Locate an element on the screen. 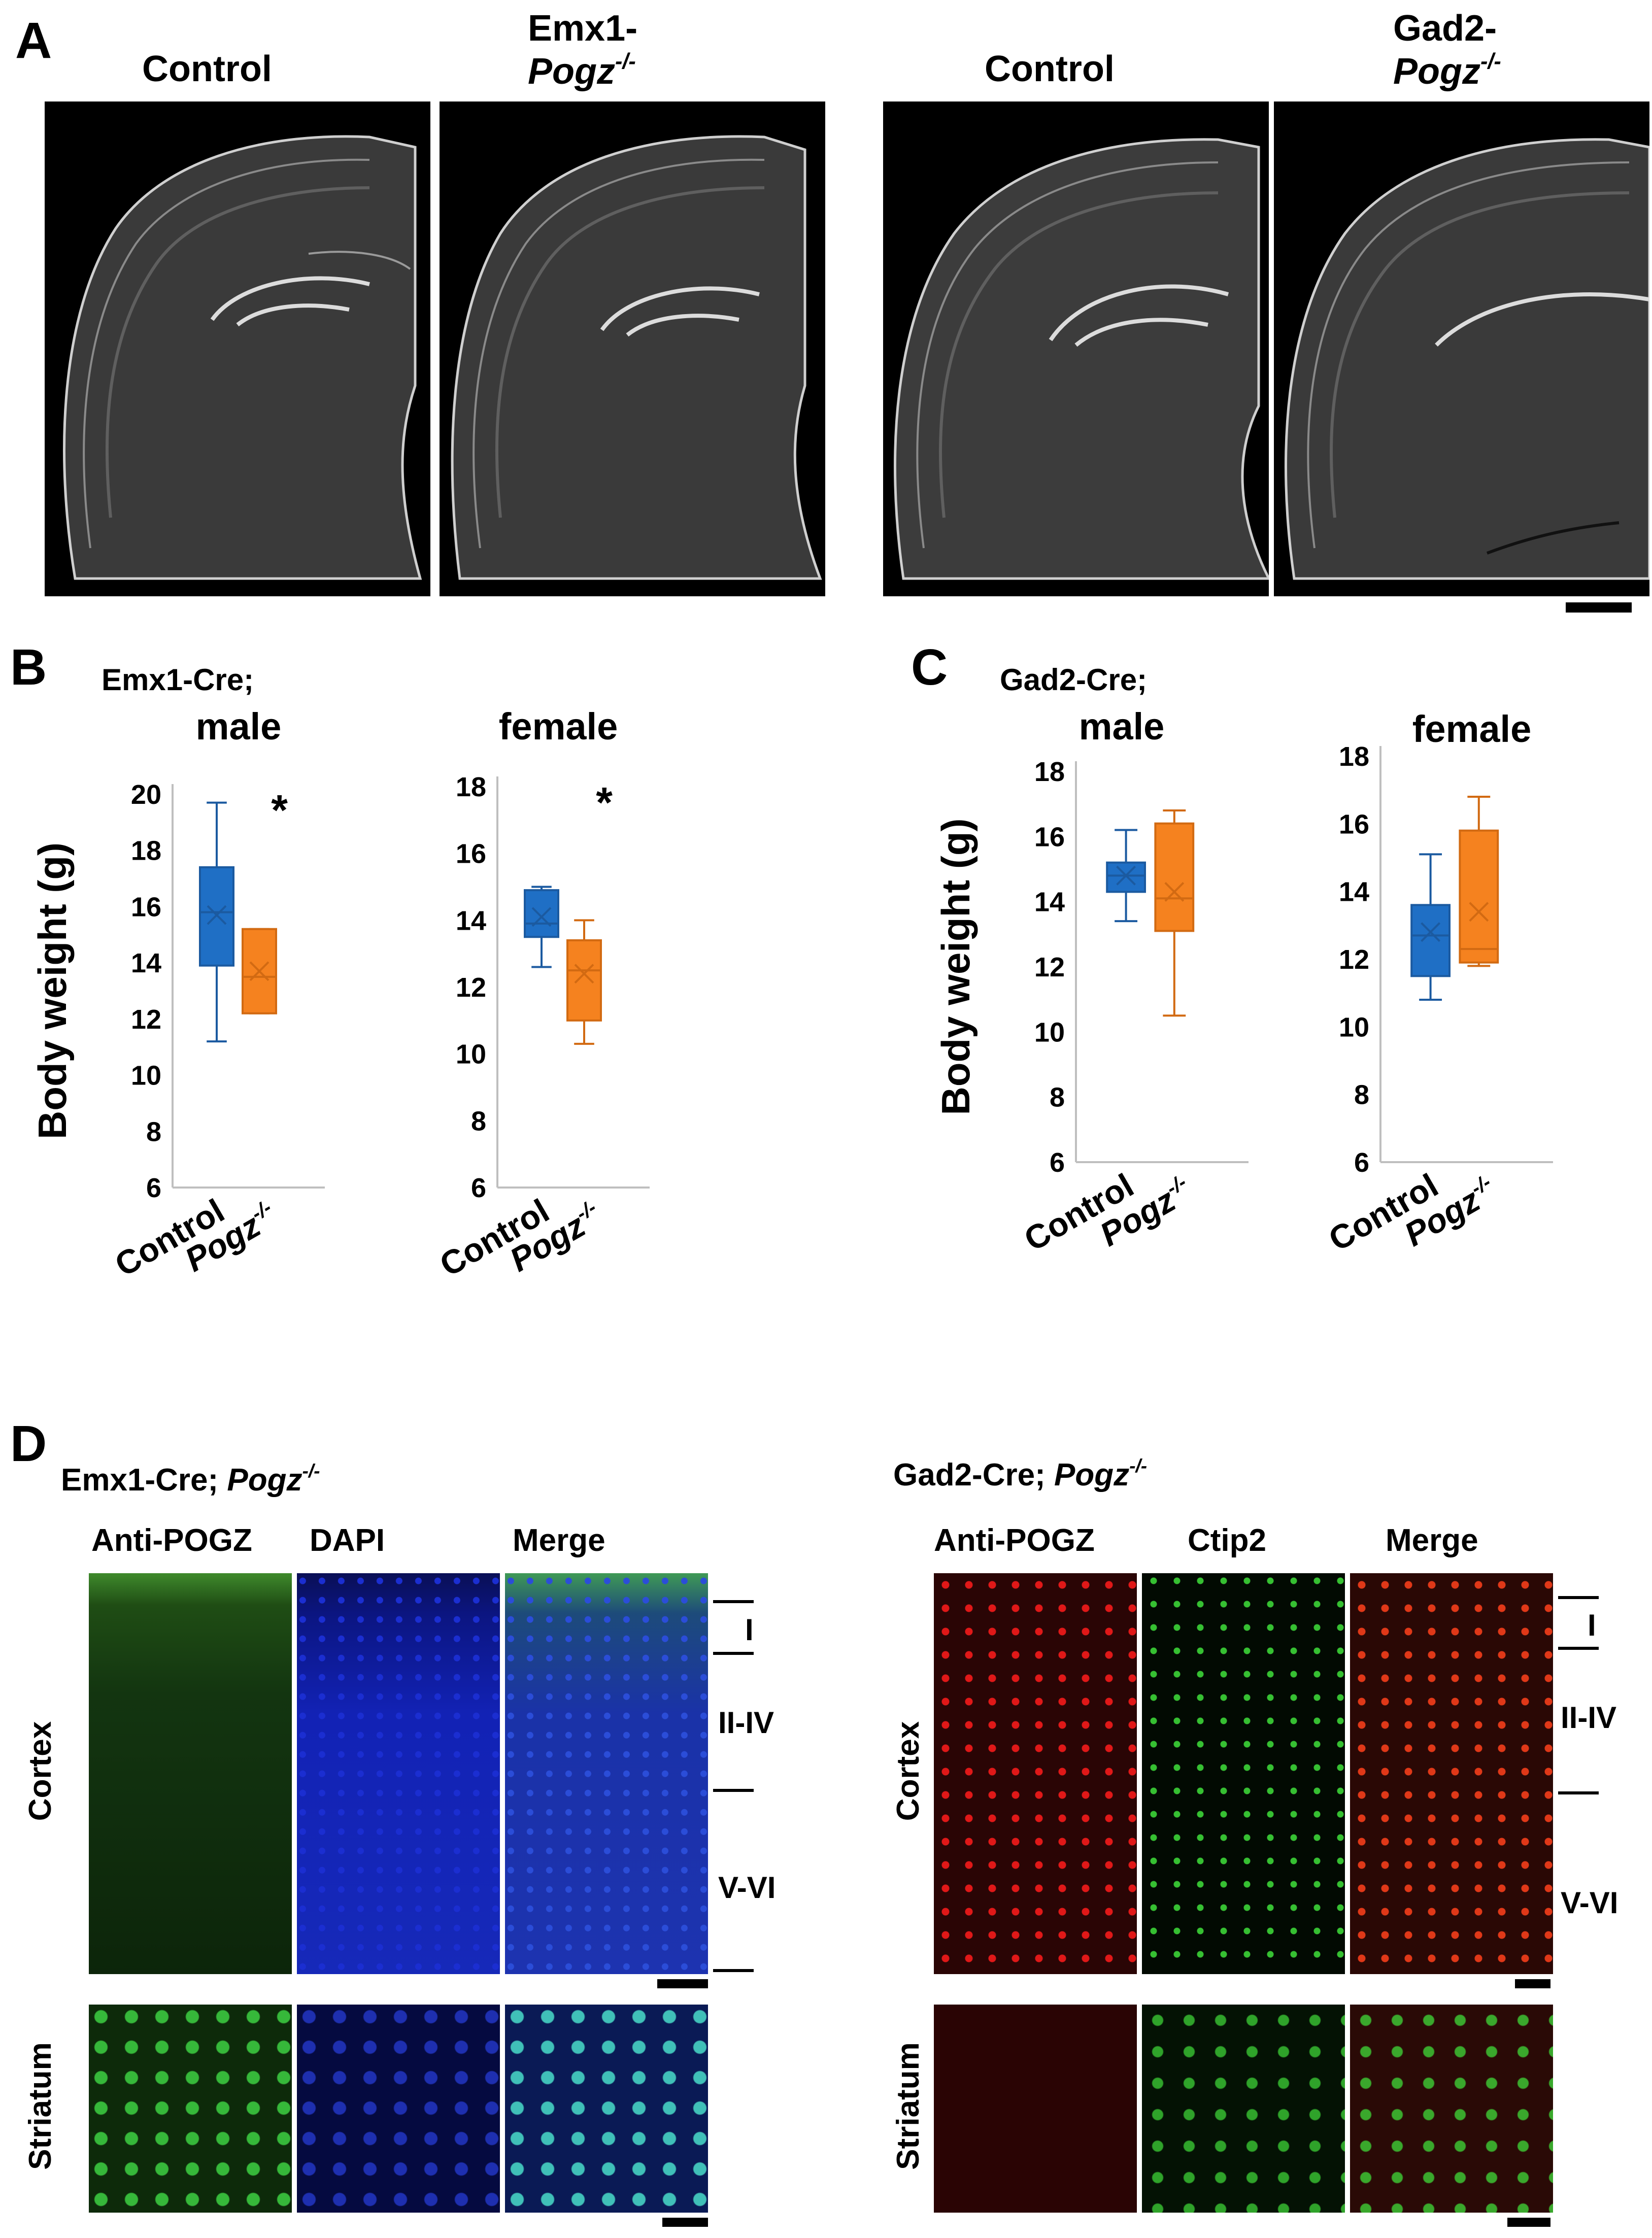 Image resolution: width=1652 pixels, height=2238 pixels. panelD-left-col-2: DAPI is located at coordinates (347, 1541).